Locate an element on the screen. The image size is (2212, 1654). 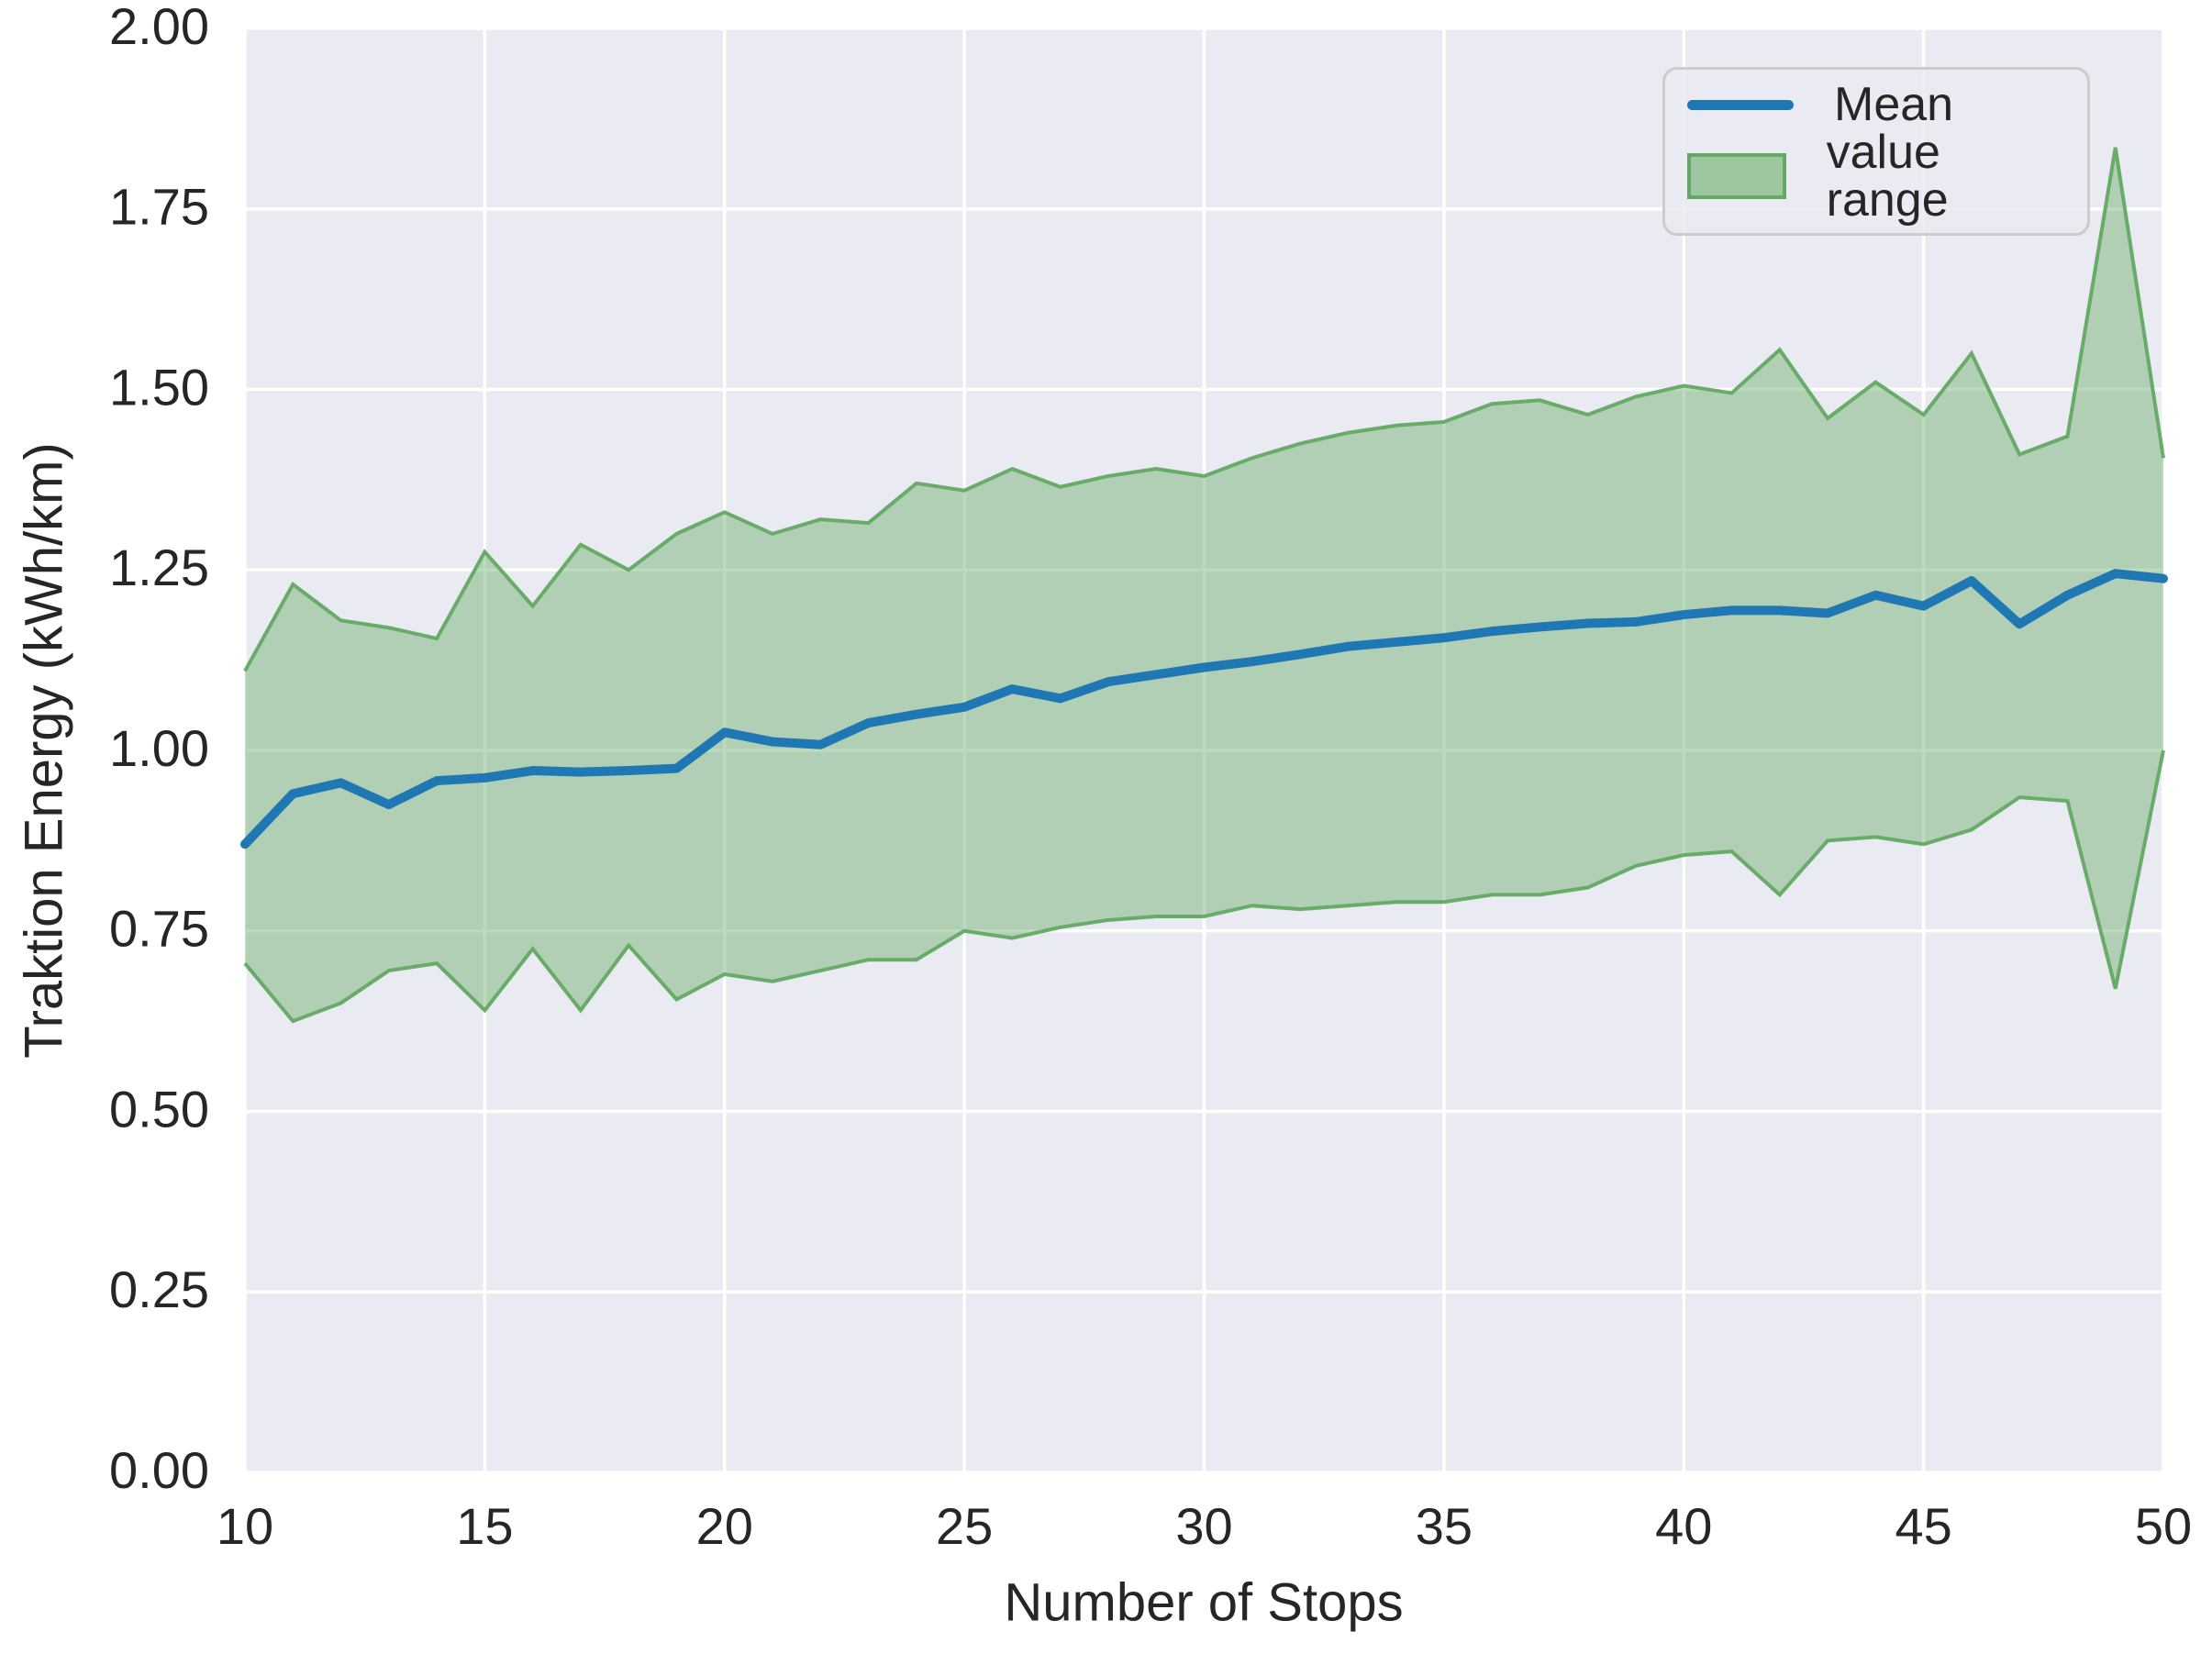
legend-item-mean: Mean is located at coordinates (1876, 104).